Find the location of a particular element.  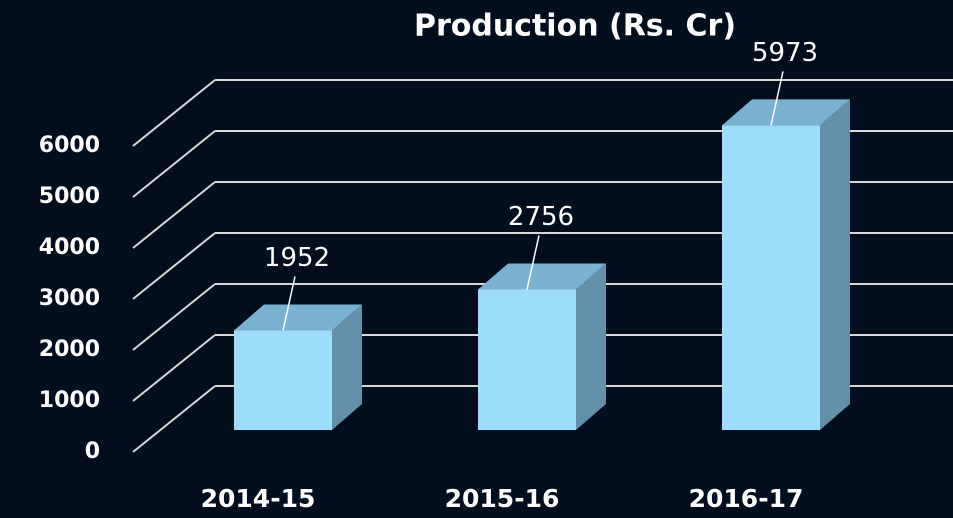

y-tick-label: 6000 is located at coordinates (69, 145).